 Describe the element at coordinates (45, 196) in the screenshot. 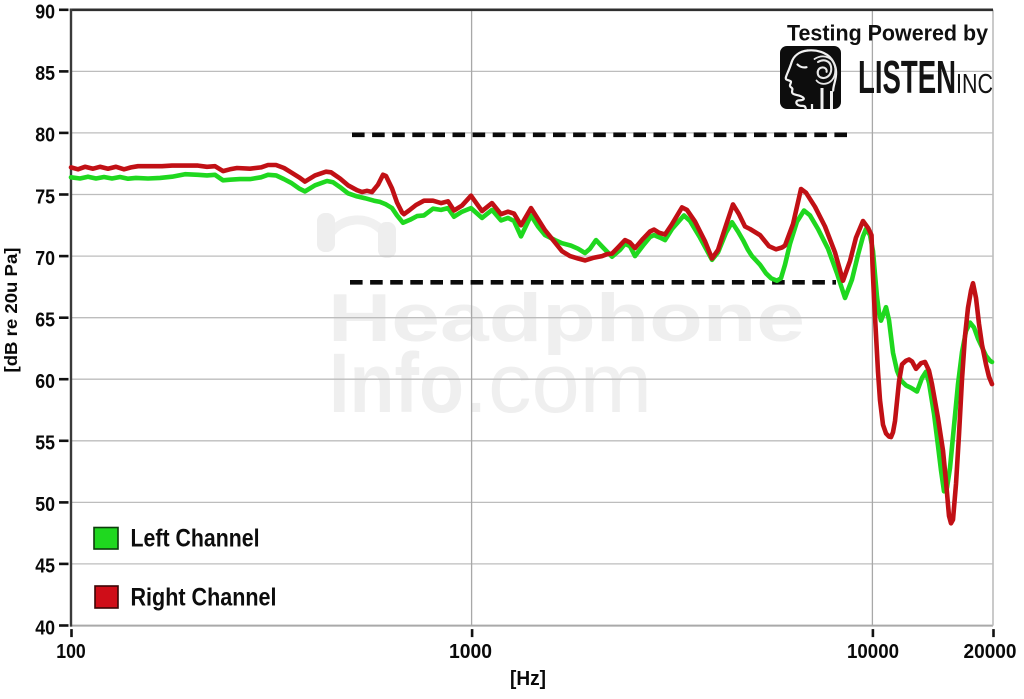

I see `svg-text: 75` at that location.